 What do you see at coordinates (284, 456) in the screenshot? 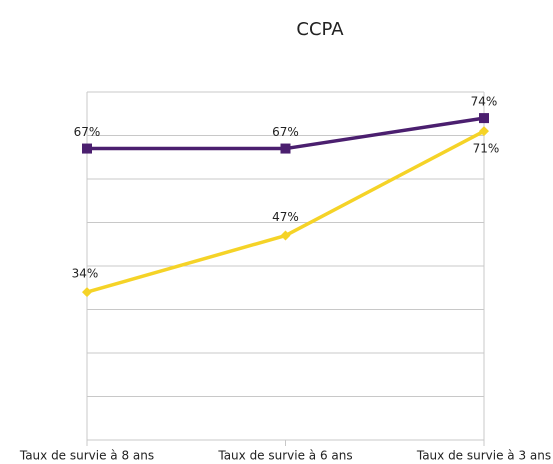
I see `x-tick-label: Taux de survie à 6 ans` at bounding box center [284, 456].